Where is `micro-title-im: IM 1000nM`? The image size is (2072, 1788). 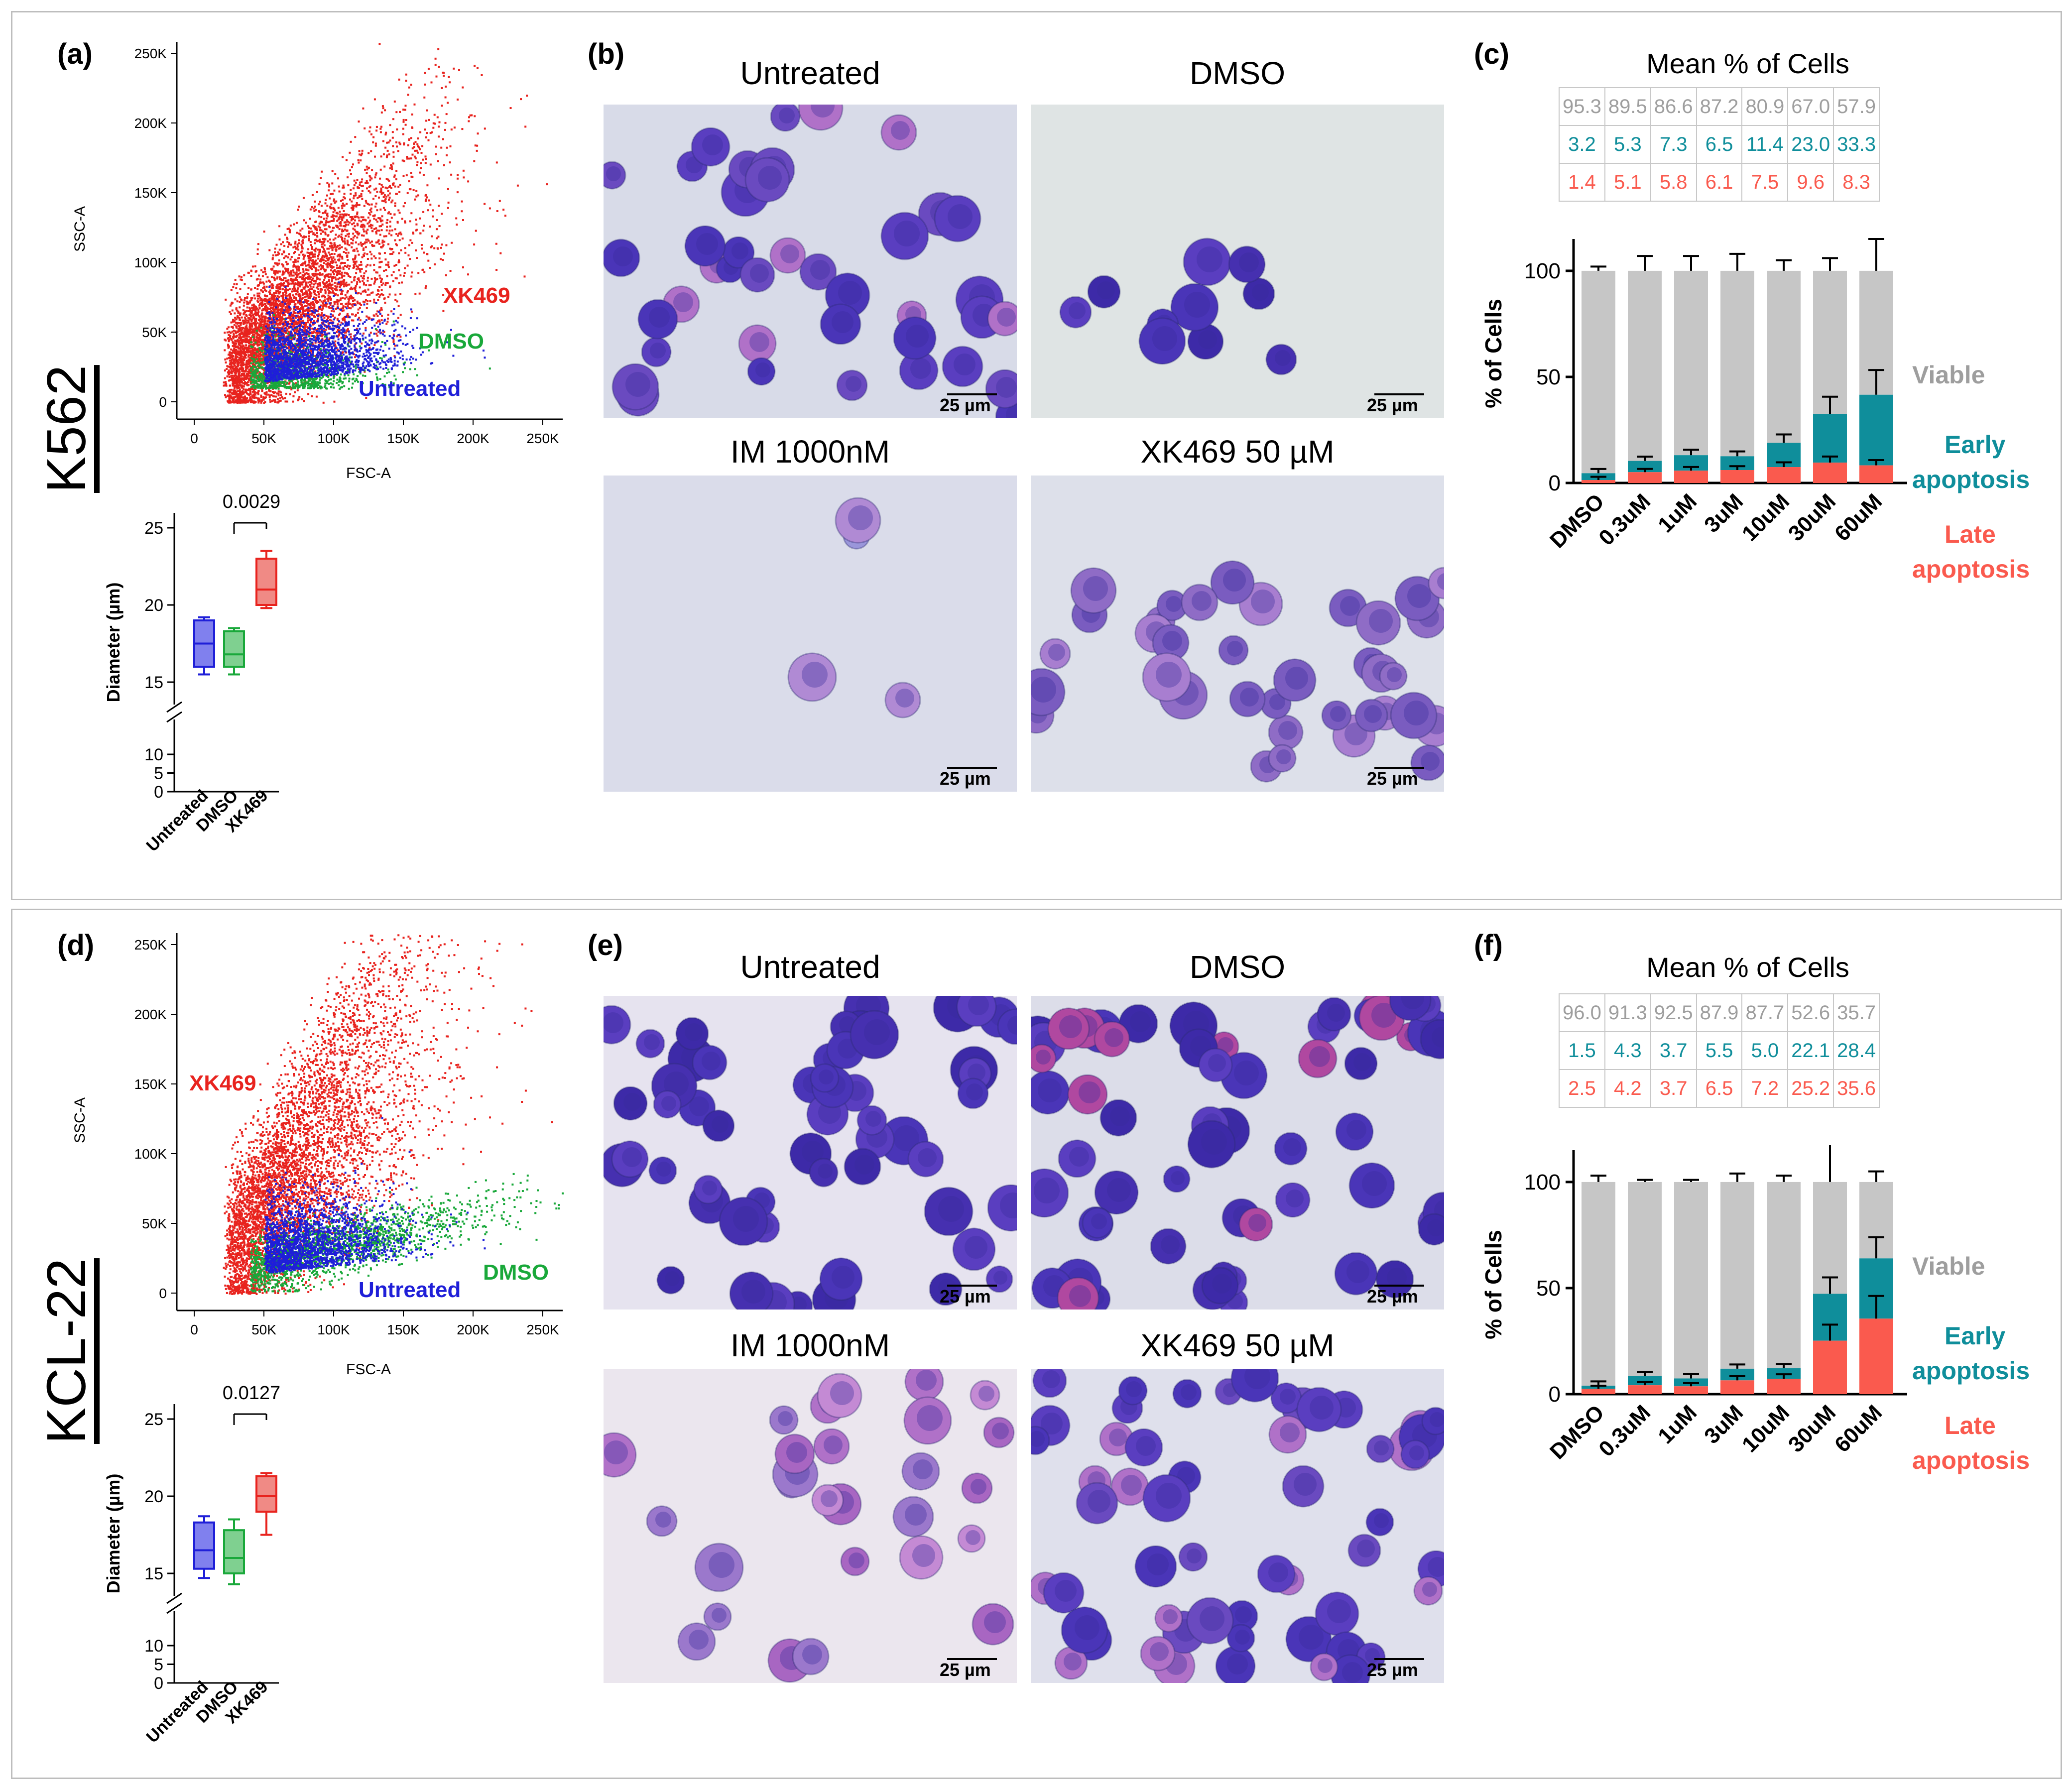
micro-title-im: IM 1000nM is located at coordinates (810, 452).